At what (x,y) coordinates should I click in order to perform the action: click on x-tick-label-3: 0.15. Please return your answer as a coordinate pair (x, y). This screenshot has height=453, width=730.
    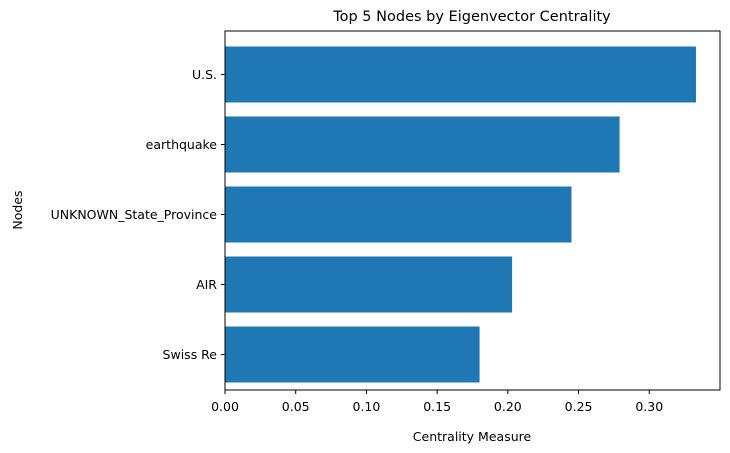
    Looking at the image, I should click on (437, 406).